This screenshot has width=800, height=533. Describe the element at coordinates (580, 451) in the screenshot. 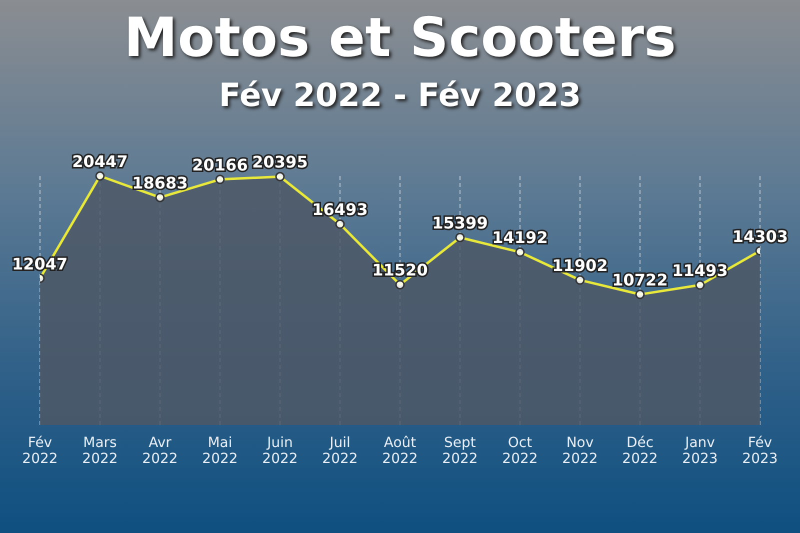

I see `x-tick-label: Nov 2022` at that location.